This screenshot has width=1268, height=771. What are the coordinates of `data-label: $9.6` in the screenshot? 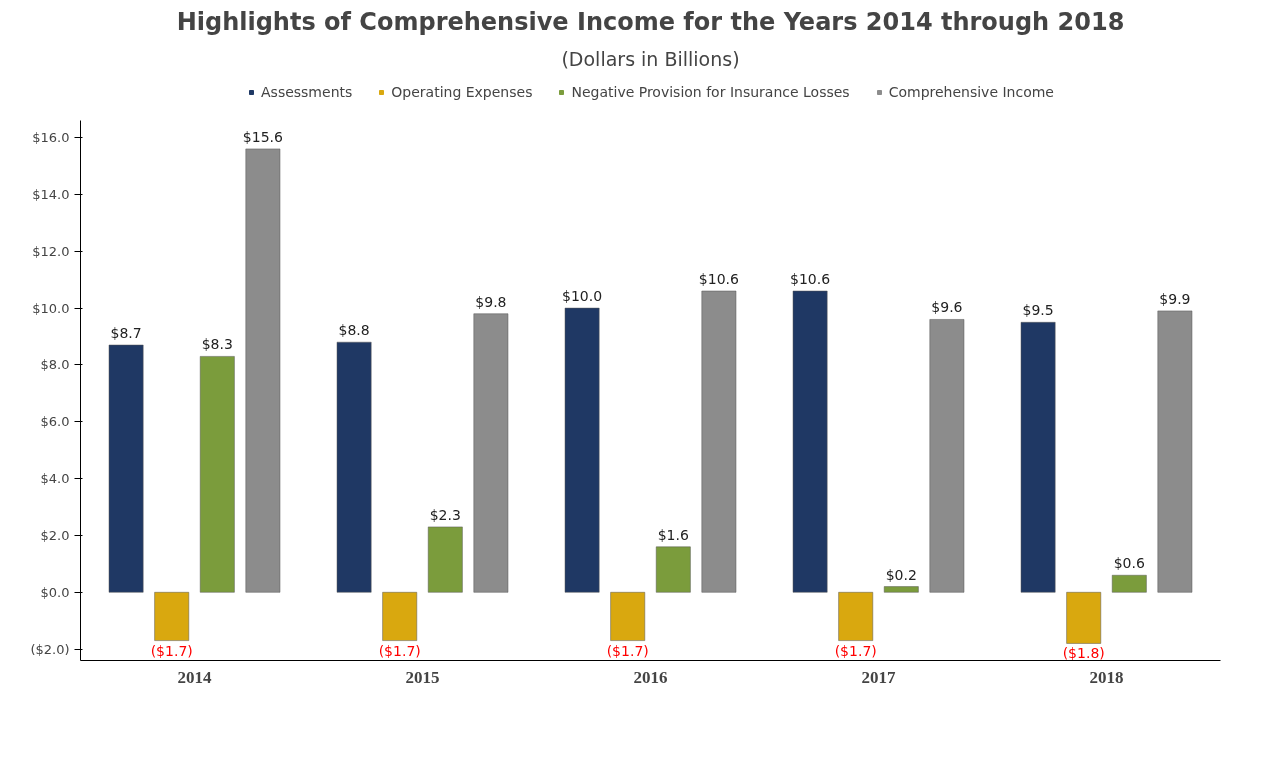 It's located at (947, 307).